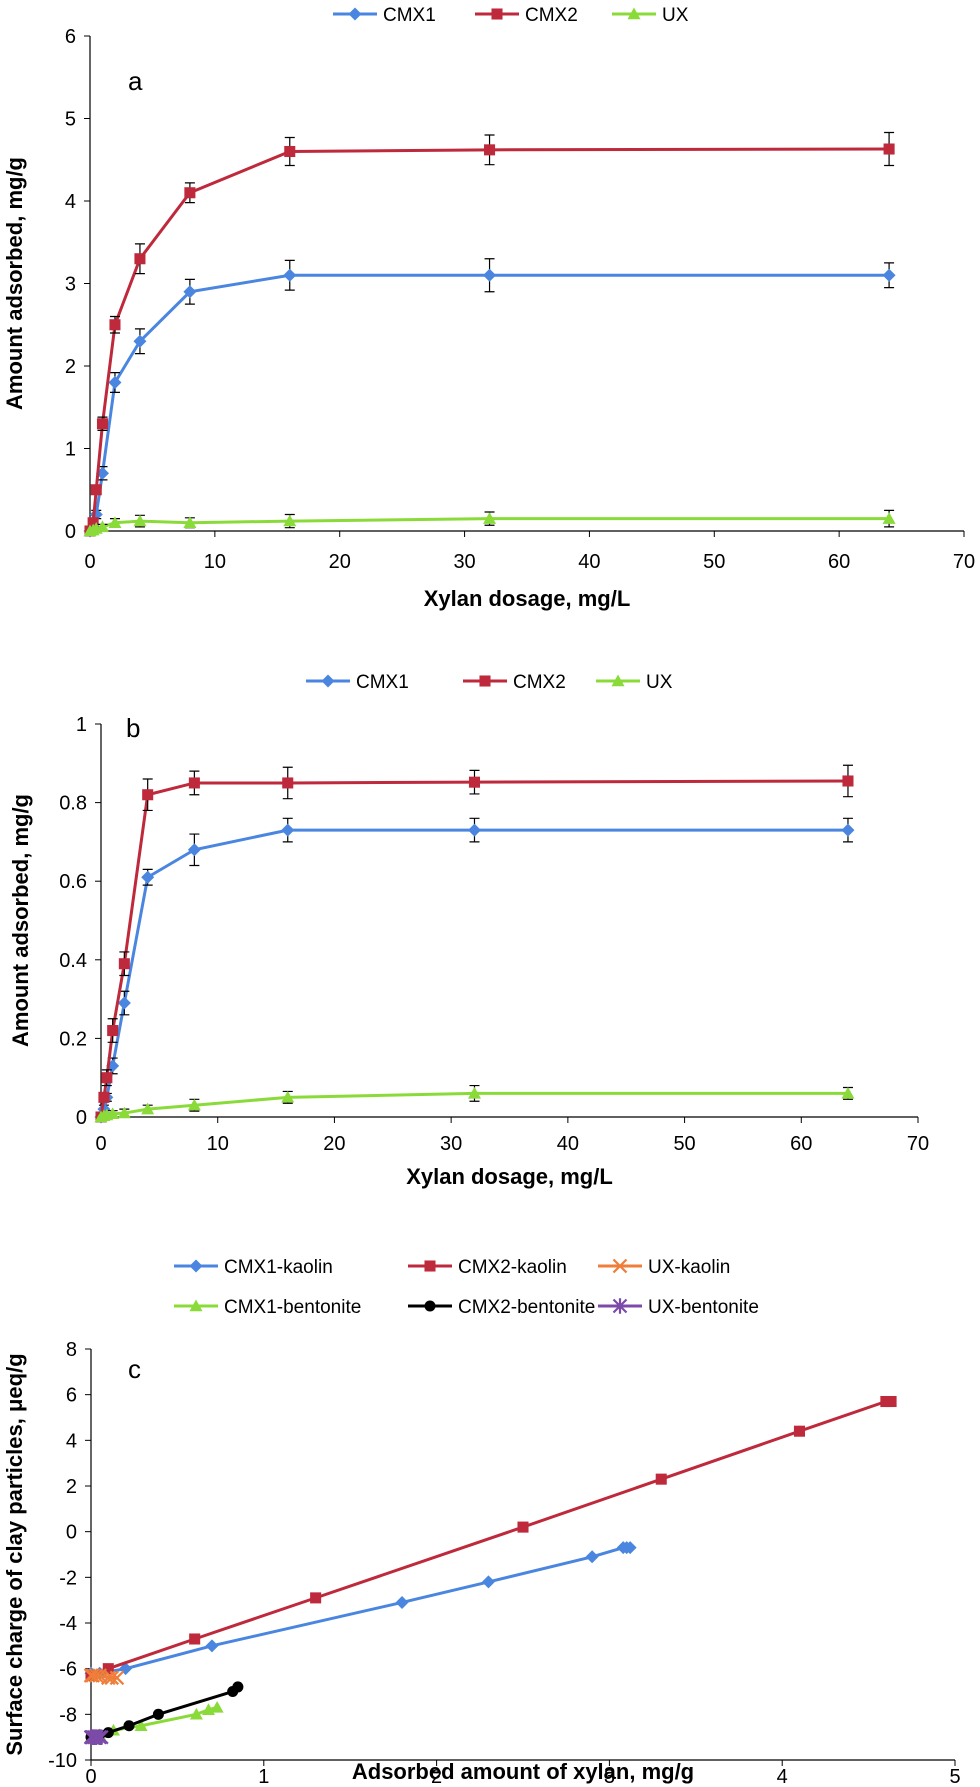 The image size is (980, 1787). What do you see at coordinates (954, 1776) in the screenshot?
I see `x-tick-label: 5` at bounding box center [954, 1776].